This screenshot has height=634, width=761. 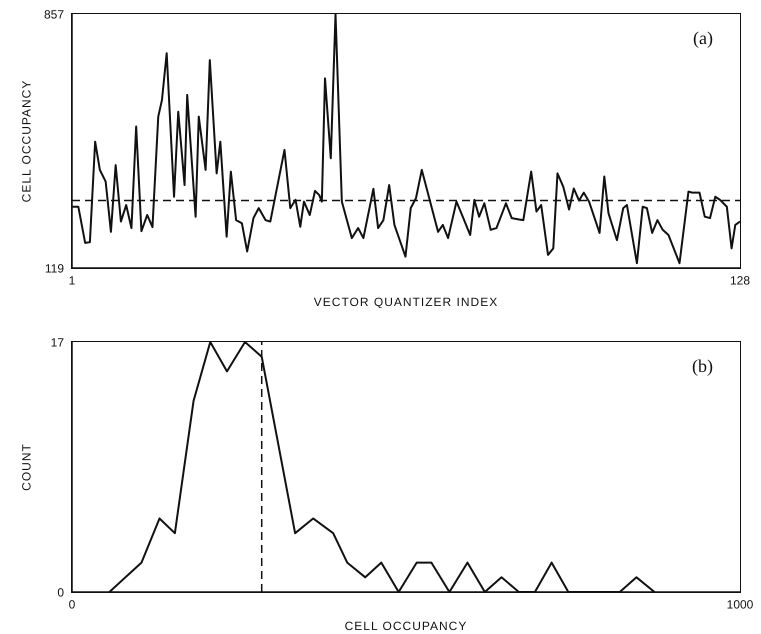 What do you see at coordinates (26, 141) in the screenshot?
I see `y-axis-title: CELL OCCUPANCY` at bounding box center [26, 141].